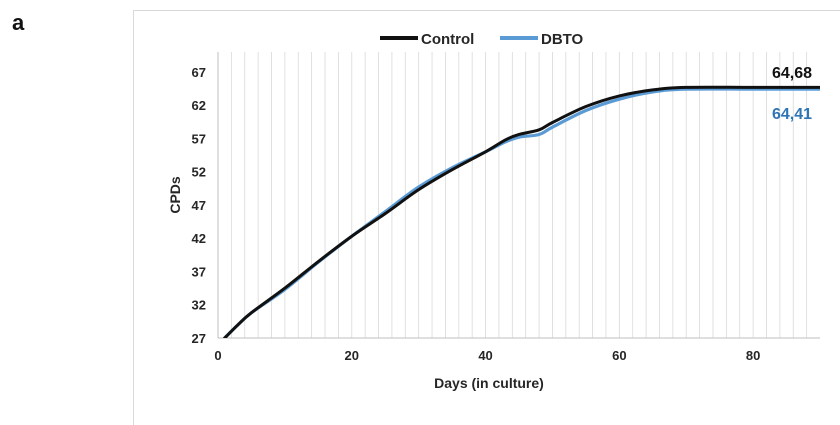 The height and width of the screenshot is (425, 840). Describe the element at coordinates (753, 355) in the screenshot. I see `x-tick-label: 80` at that location.